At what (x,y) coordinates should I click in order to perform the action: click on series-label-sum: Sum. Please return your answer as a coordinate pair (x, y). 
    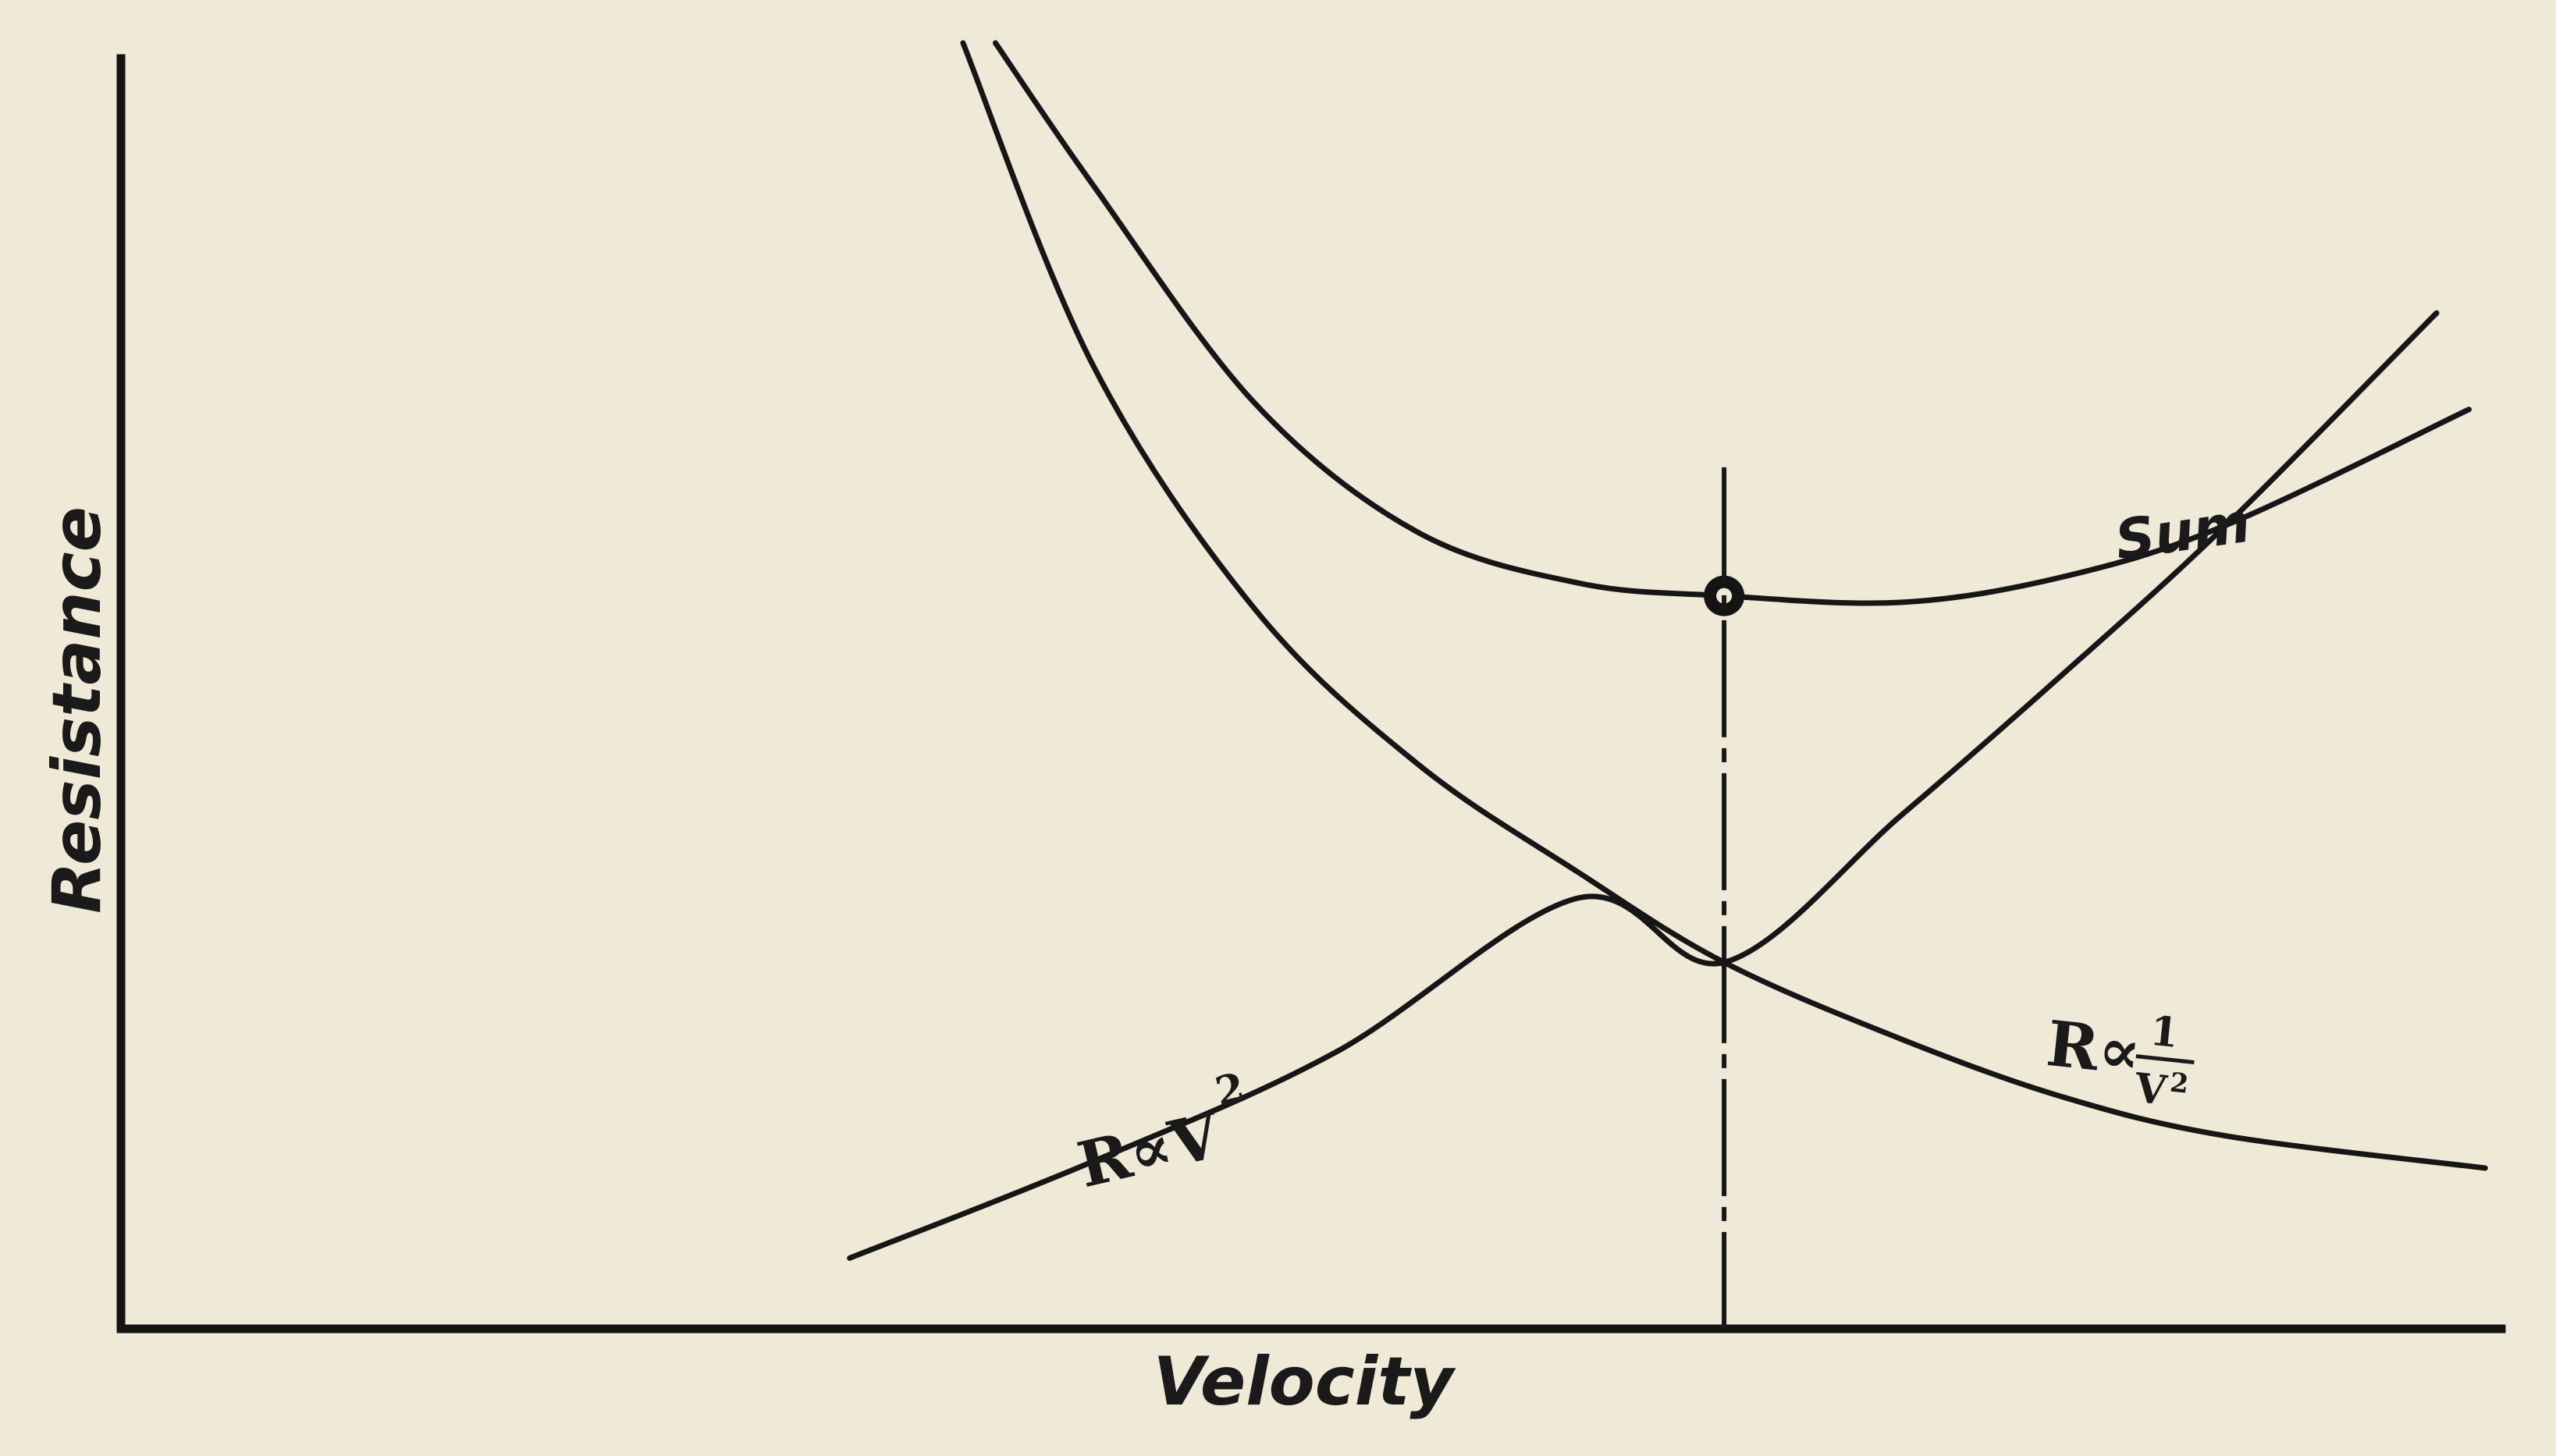
    Looking at the image, I should click on (2182, 532).